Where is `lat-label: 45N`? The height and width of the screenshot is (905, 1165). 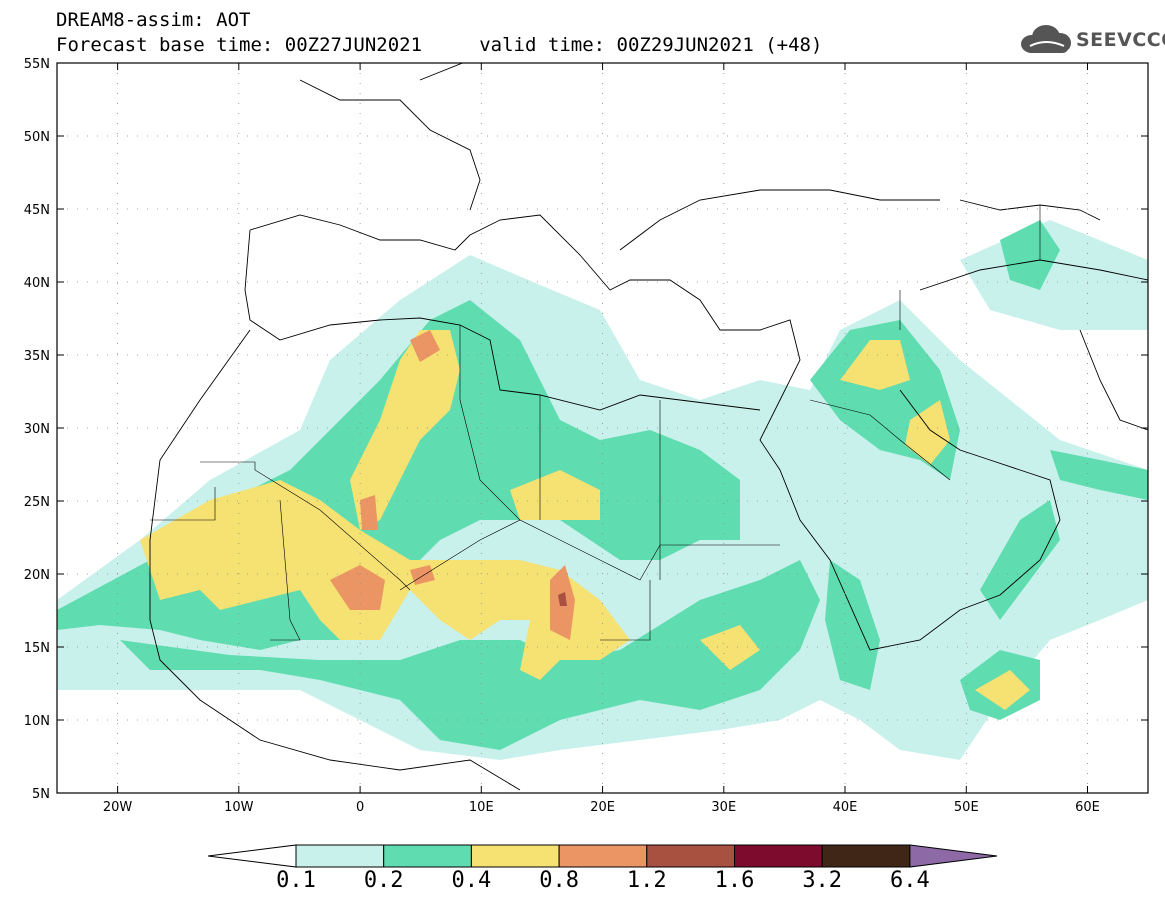 lat-label: 45N is located at coordinates (37, 210).